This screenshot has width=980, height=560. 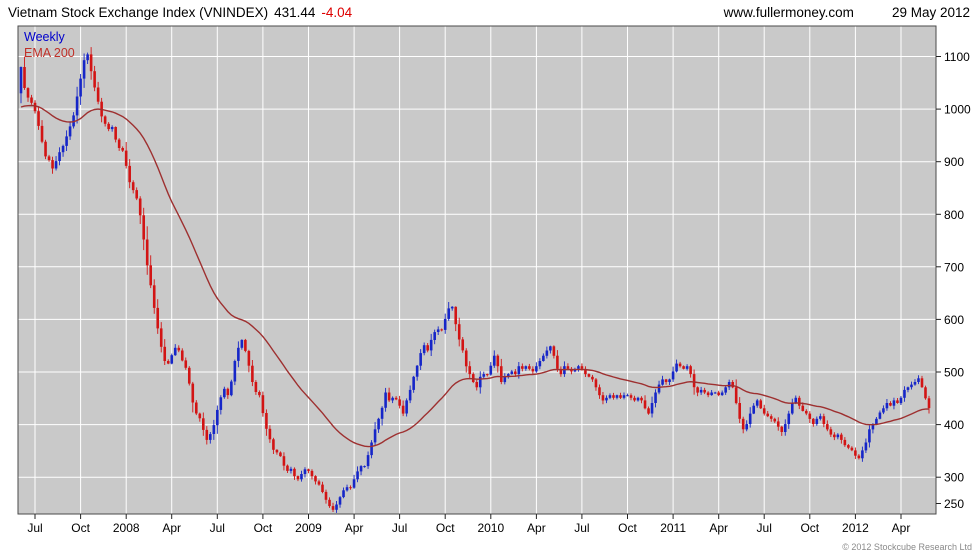 What do you see at coordinates (138, 12) in the screenshot?
I see `index-title: Vietnam Stock Exchange Index (VNINDEX)` at bounding box center [138, 12].